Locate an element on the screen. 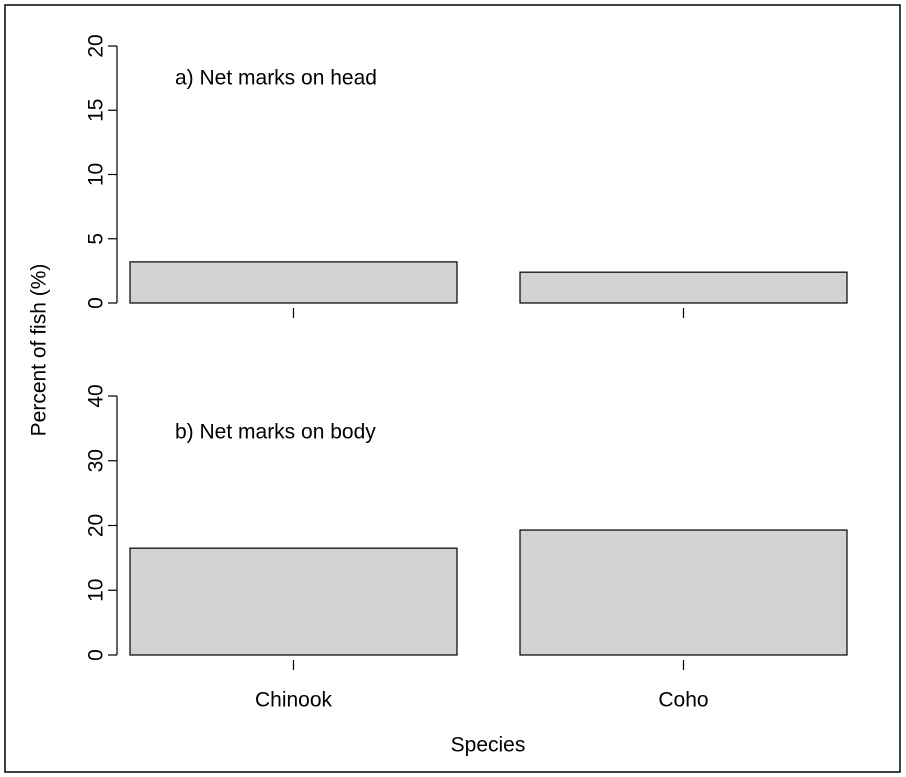 This screenshot has width=906, height=777. x-axis-title: Species is located at coordinates (488, 745).